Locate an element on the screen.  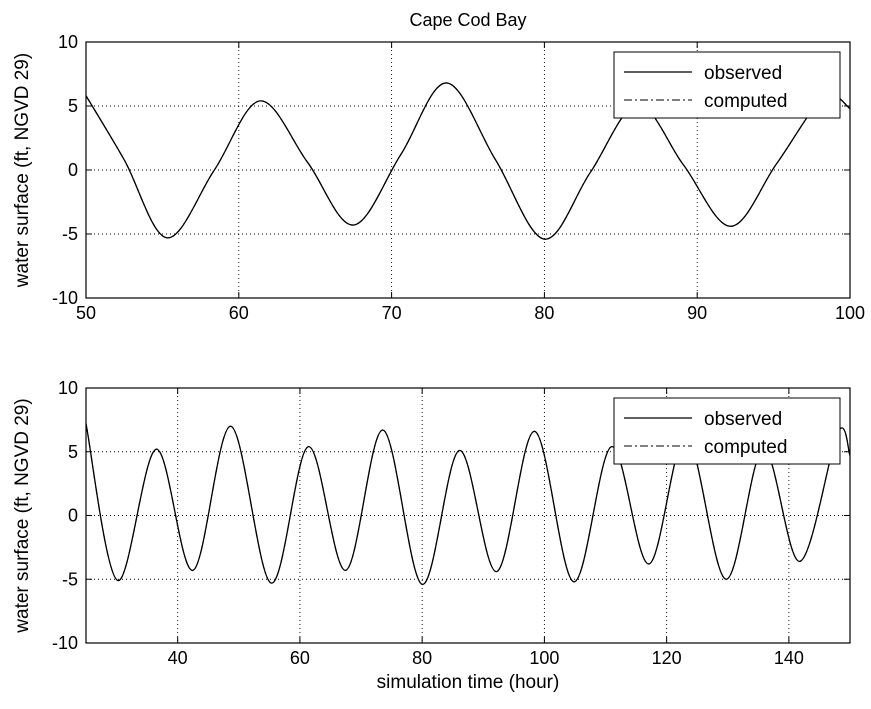
x-tick-label: 50 is located at coordinates (86, 313).